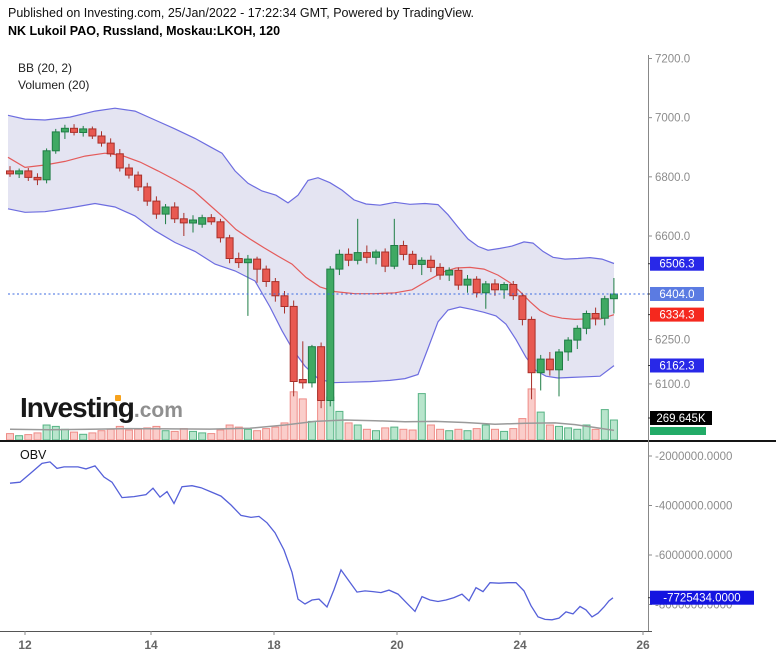  I want to click on logo-orange-dot-icon, so click(118, 398).